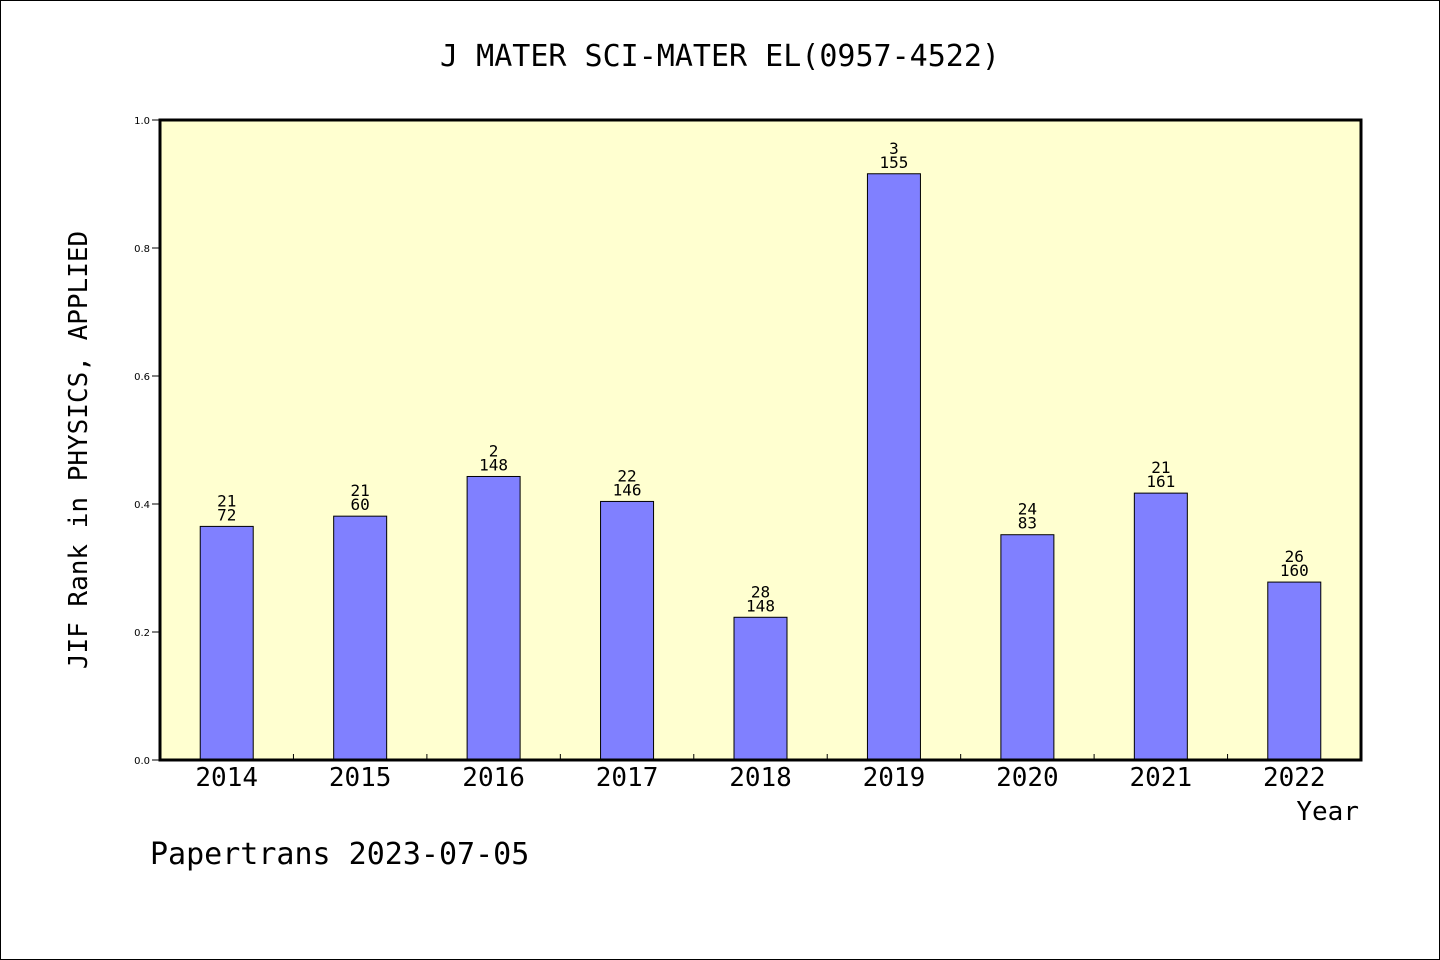 This screenshot has width=1440, height=960. What do you see at coordinates (626, 475) in the screenshot?
I see `bar-label-rank: 22` at bounding box center [626, 475].